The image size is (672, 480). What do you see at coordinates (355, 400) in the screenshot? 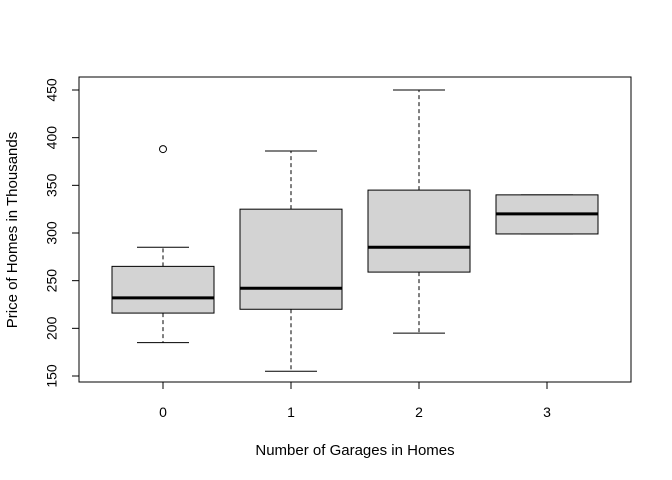
I see `x-axis: 0 1 2 3` at bounding box center [355, 400].